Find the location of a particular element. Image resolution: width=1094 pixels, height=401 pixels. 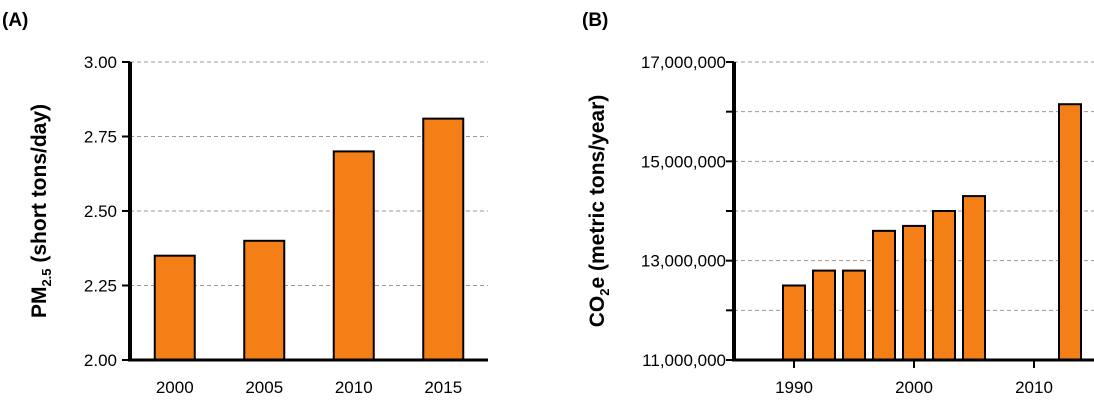

bar-1997.5 is located at coordinates (884, 295).